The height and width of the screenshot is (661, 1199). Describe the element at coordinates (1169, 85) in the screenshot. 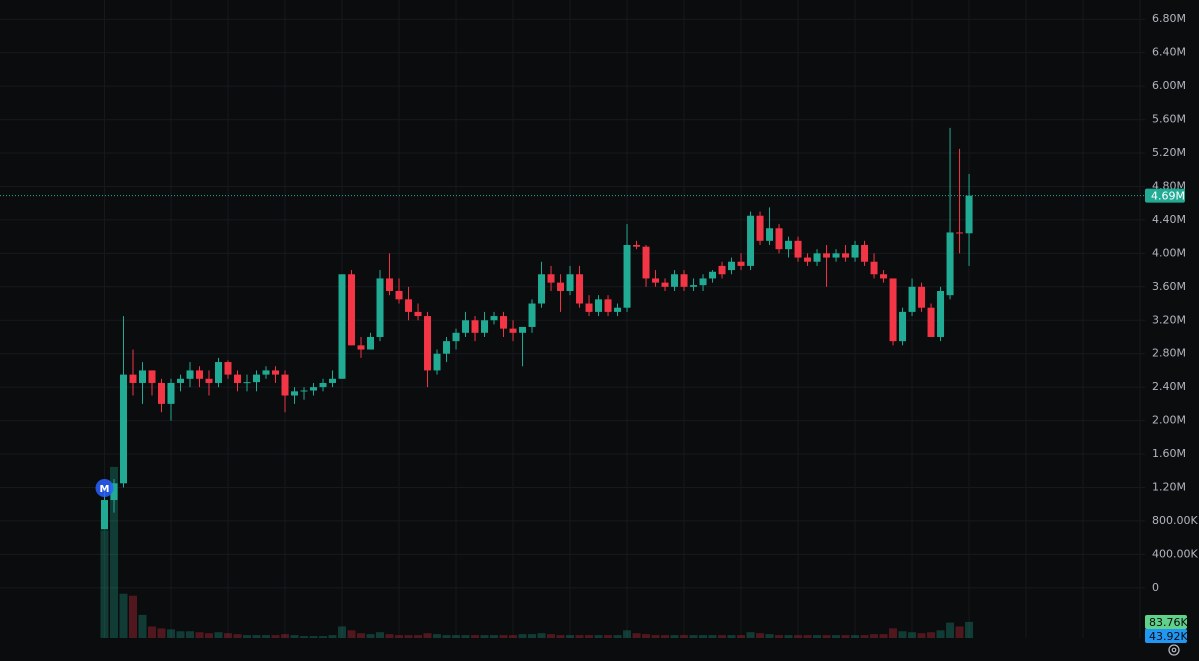

I see `y-tick-label: 6.00M` at that location.